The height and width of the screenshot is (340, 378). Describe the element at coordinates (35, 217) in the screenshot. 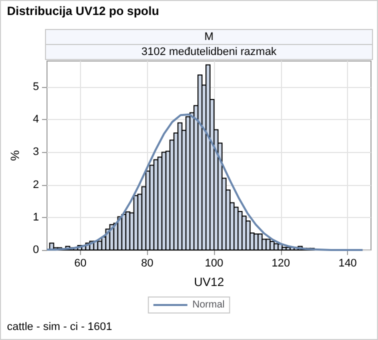

I see `y-tick-label: 1` at that location.